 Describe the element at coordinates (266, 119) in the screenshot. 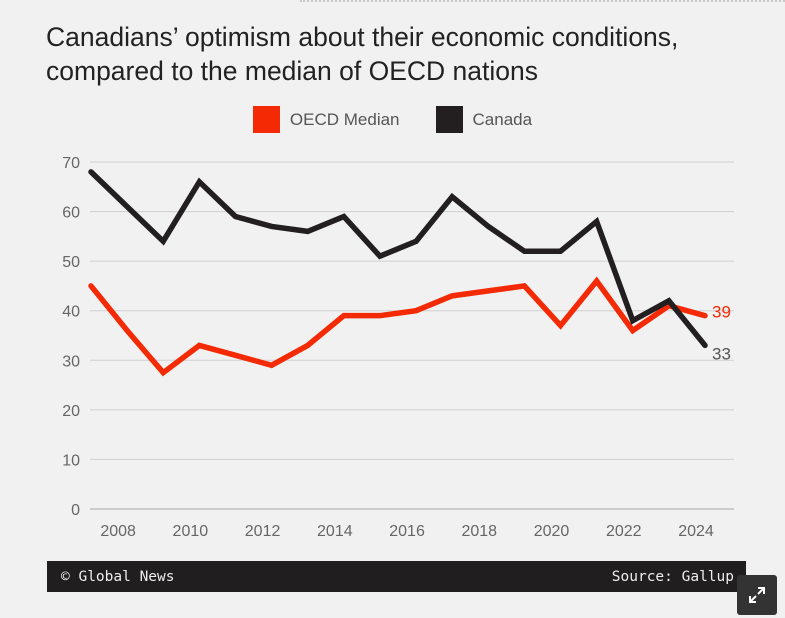

I see `legend-swatch-oecd` at that location.